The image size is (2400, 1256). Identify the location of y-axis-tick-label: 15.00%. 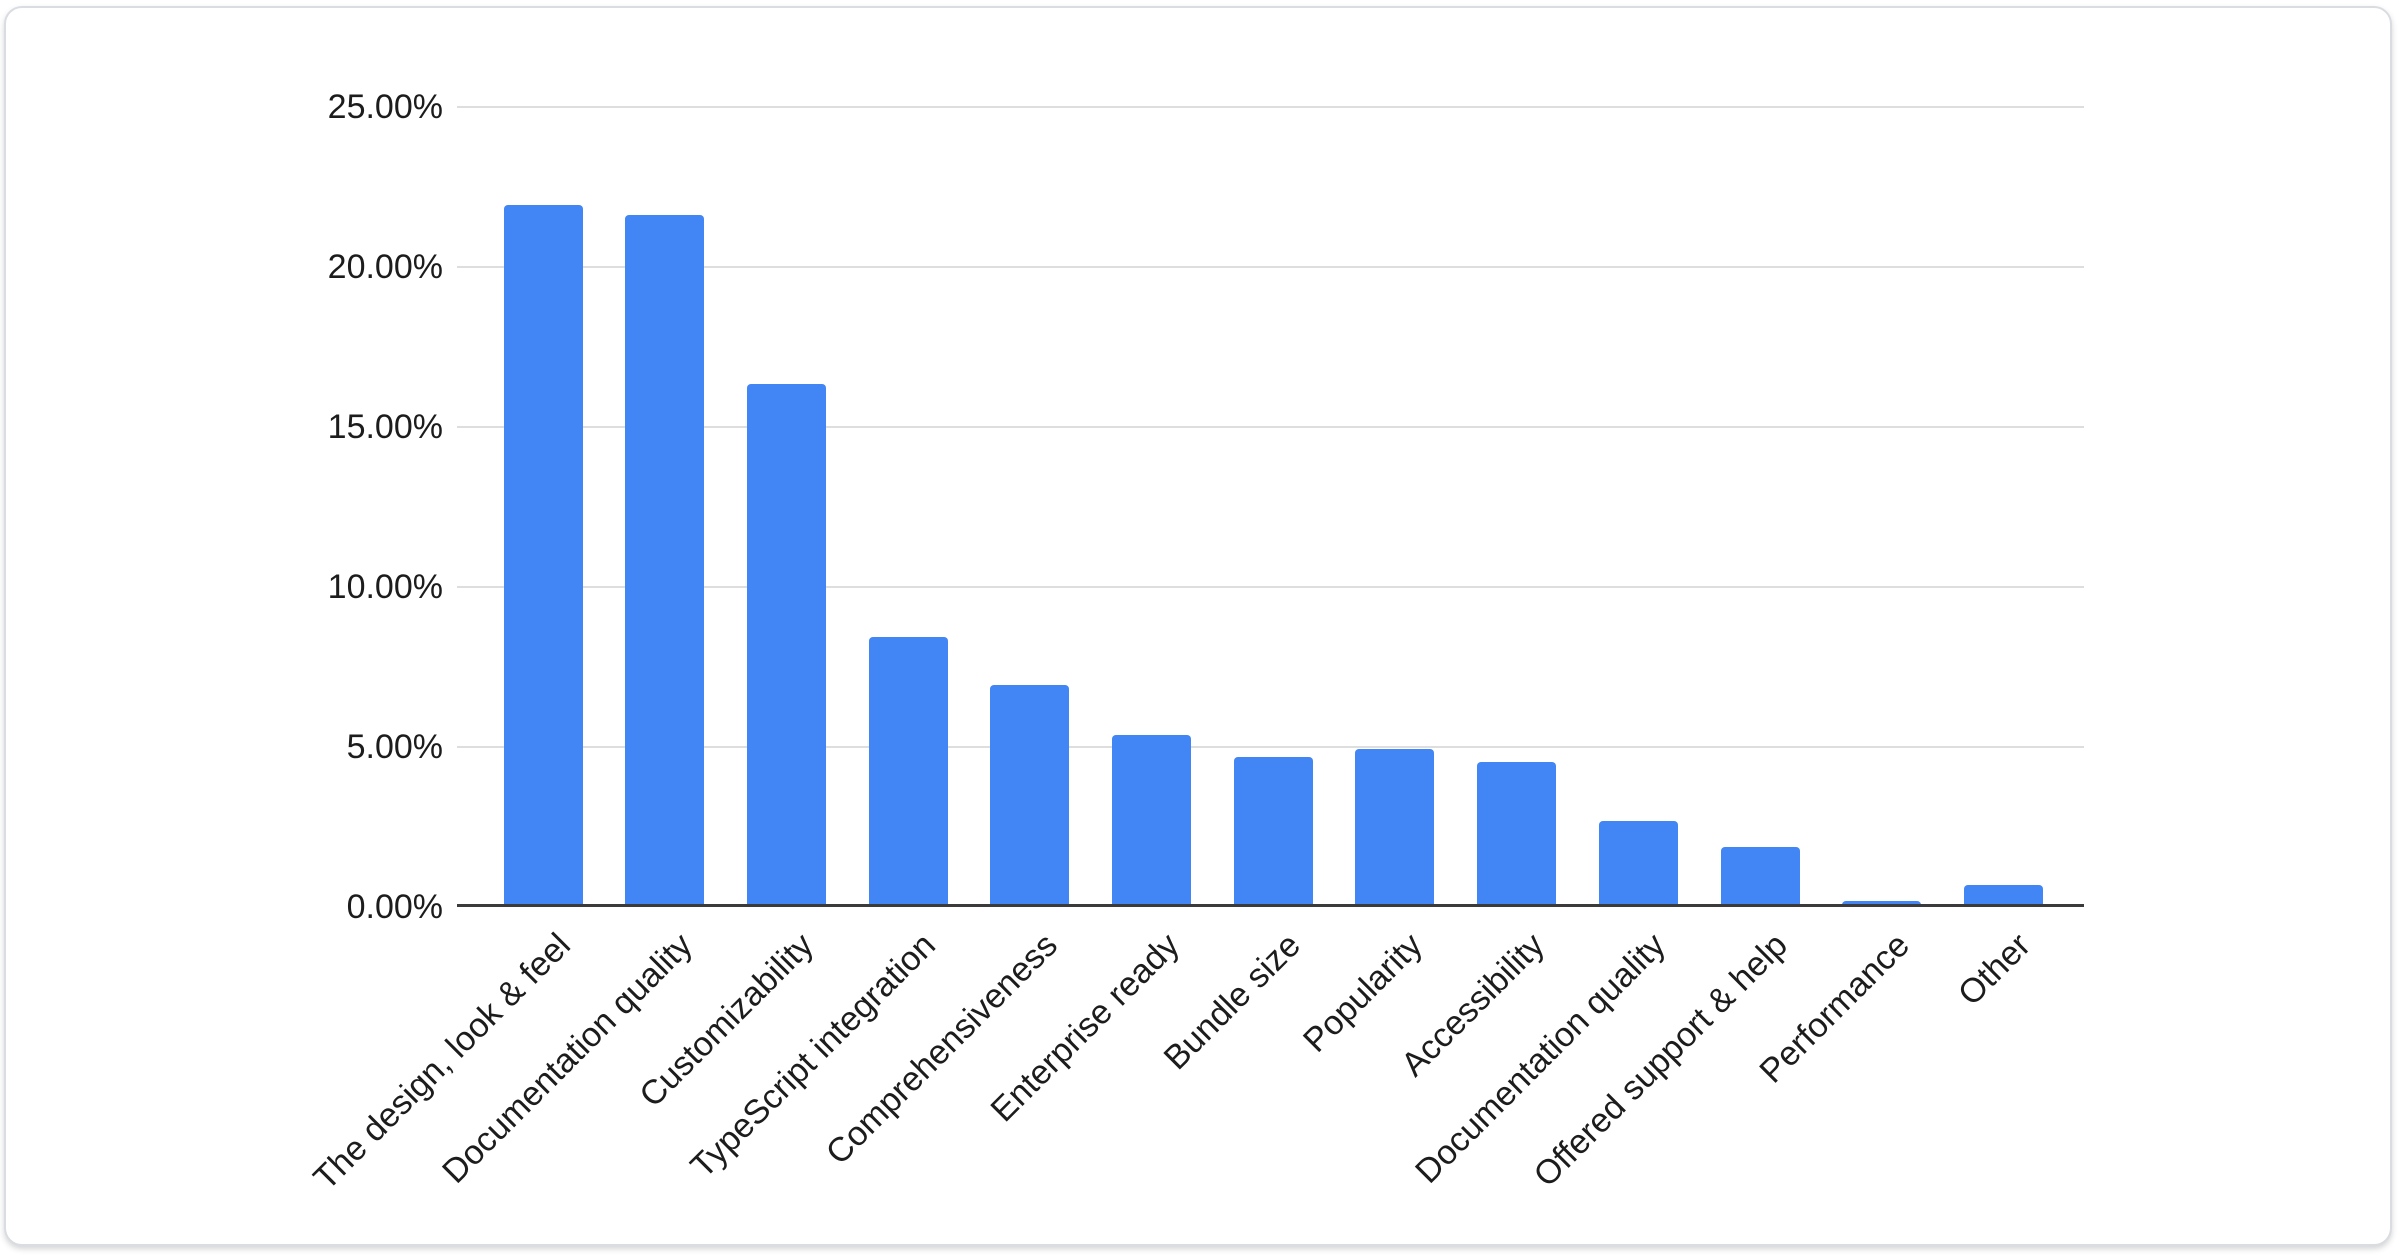
(385, 427).